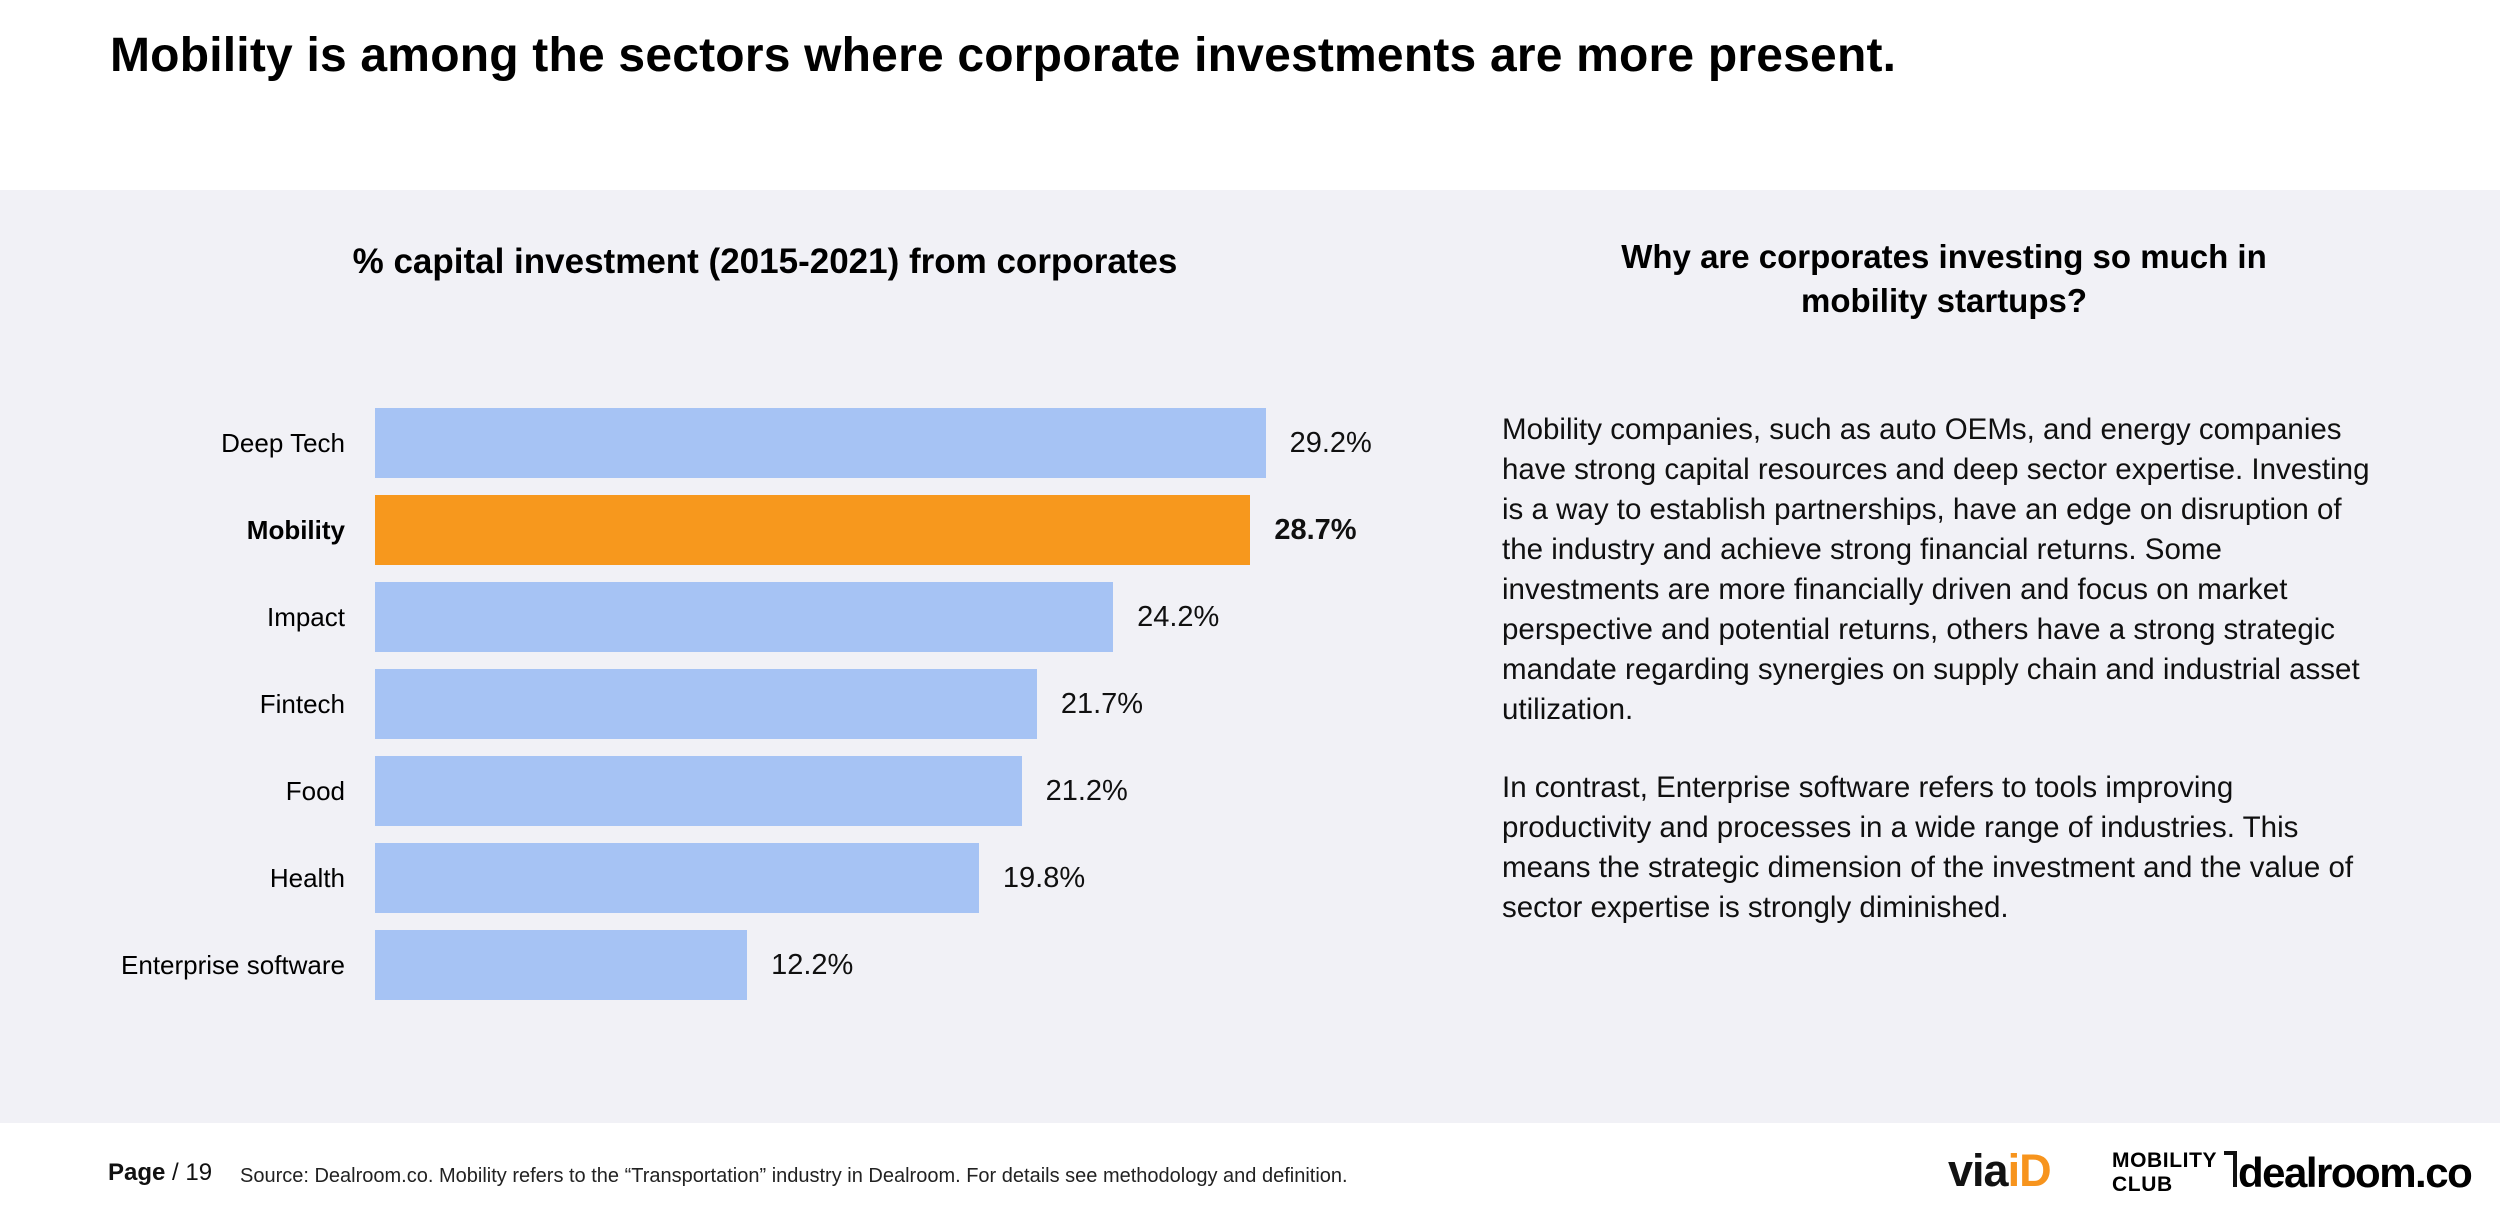 The width and height of the screenshot is (2500, 1221). Describe the element at coordinates (1102, 703) in the screenshot. I see `bar-value-label: 21.7%` at that location.